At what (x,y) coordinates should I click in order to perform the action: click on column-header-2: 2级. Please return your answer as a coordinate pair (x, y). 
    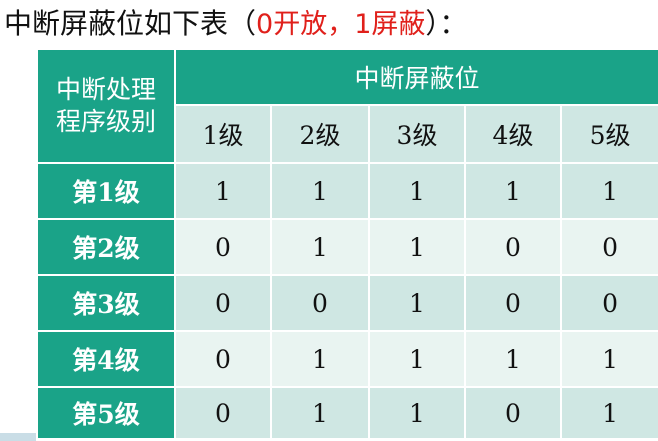
    Looking at the image, I should click on (320, 134).